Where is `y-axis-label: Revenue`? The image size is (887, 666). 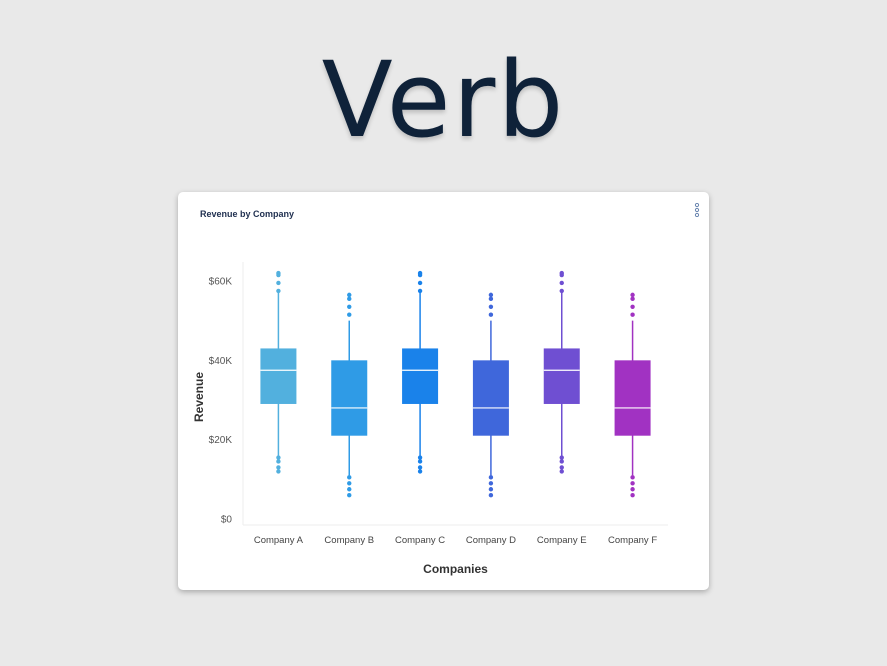
y-axis-label: Revenue is located at coordinates (199, 397).